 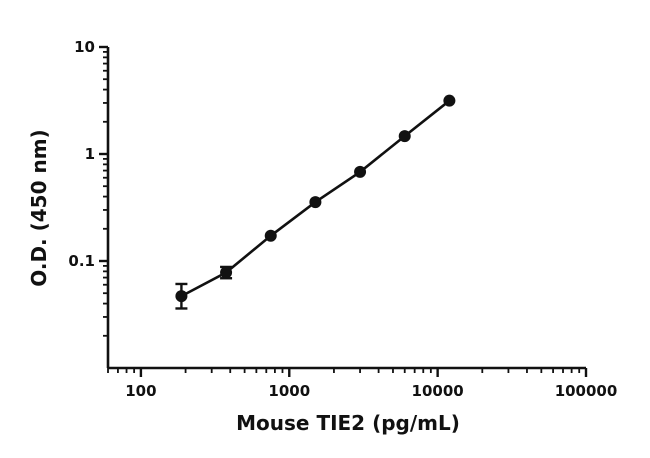 I want to click on x-tick-label: 100, so click(x=140, y=391).